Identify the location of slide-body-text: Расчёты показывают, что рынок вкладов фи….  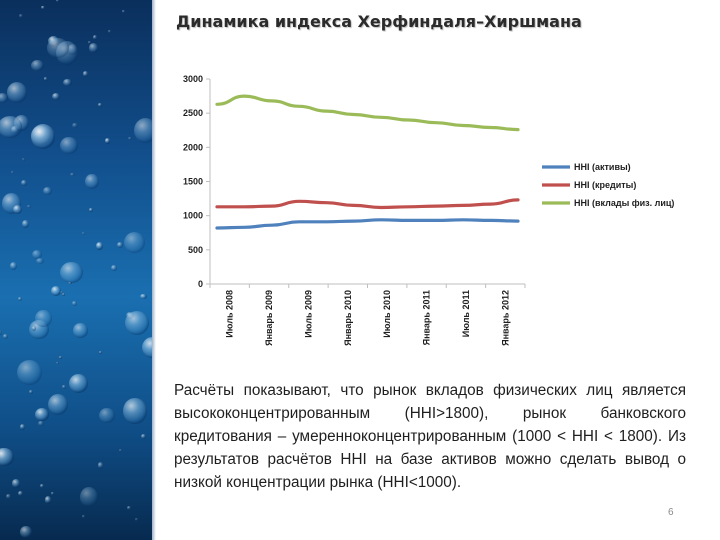
(430, 436).